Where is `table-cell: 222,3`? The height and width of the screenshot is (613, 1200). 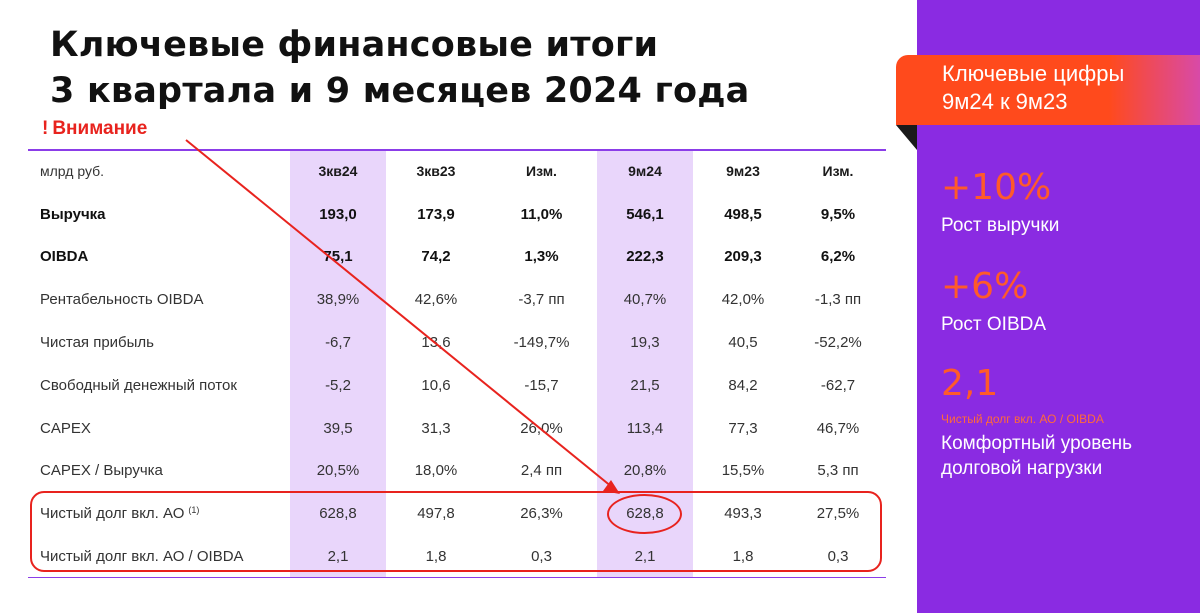 table-cell: 222,3 is located at coordinates (645, 257).